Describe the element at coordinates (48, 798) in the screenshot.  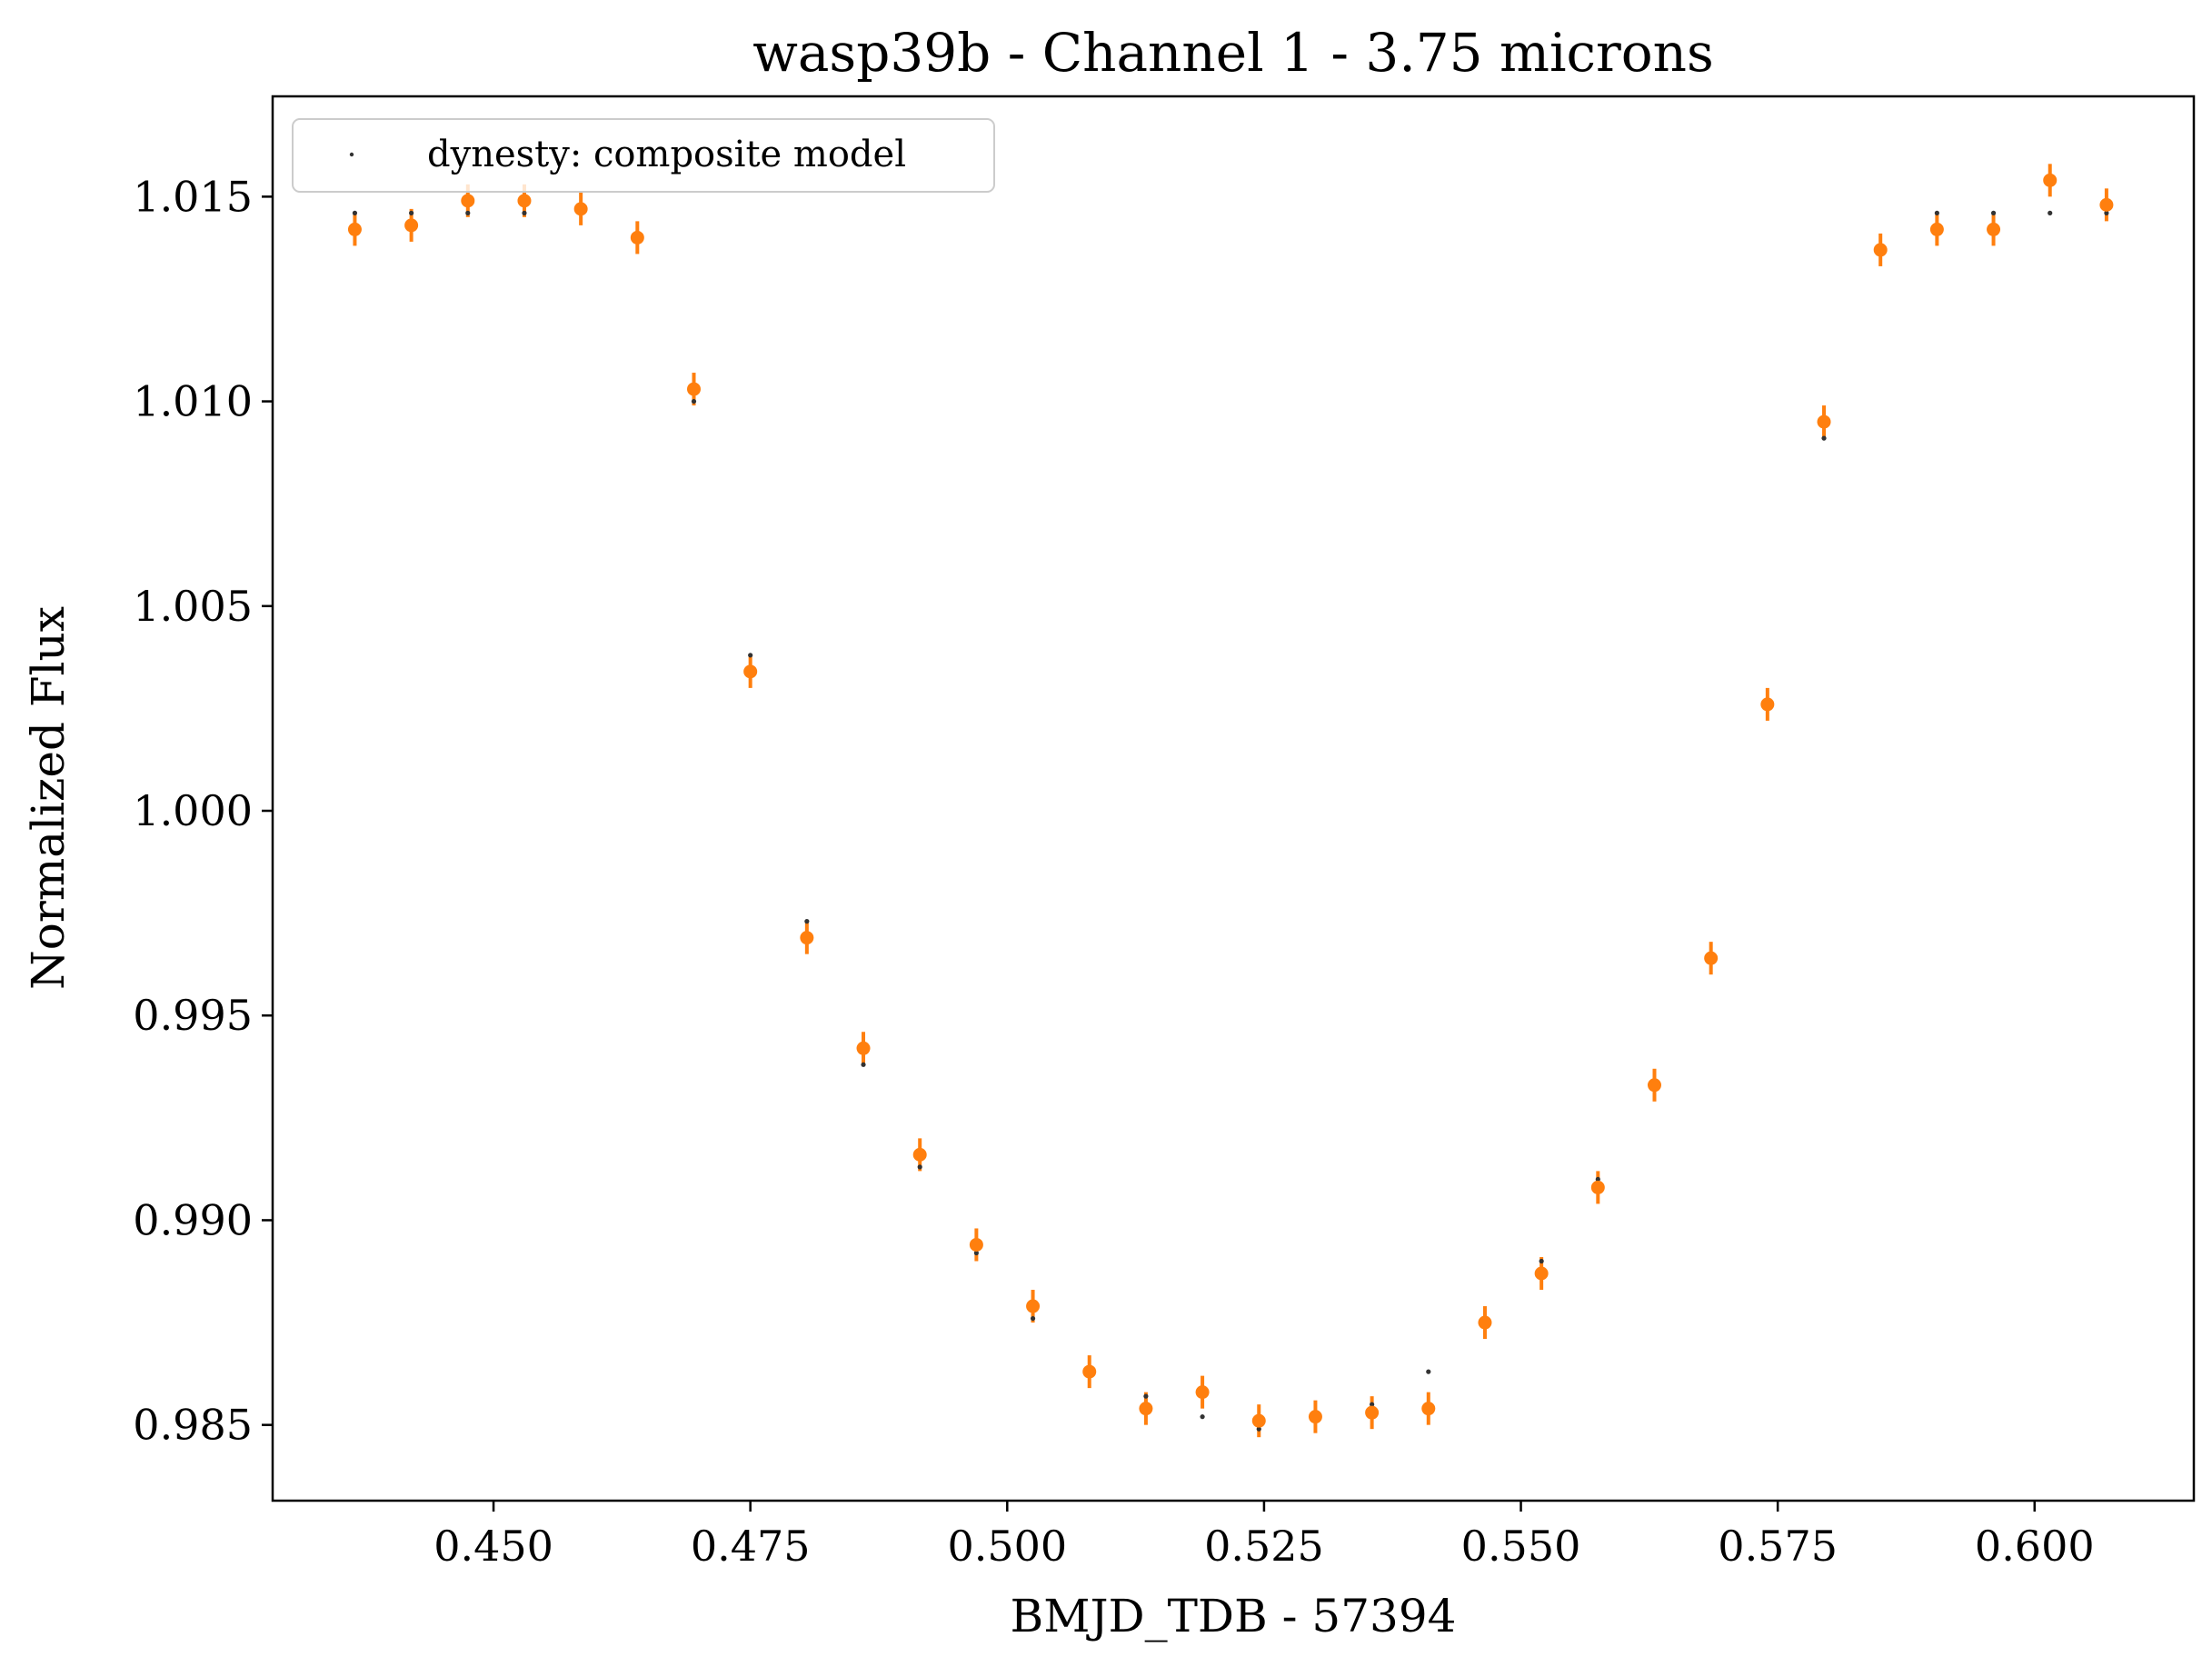
I see `y-axis-label: Normalized Flux` at that location.